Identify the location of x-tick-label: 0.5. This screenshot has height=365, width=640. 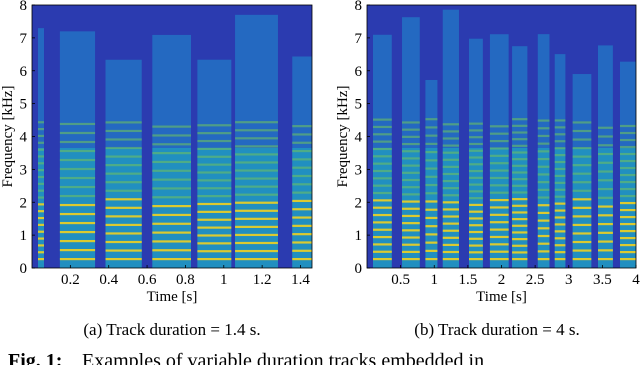
(400, 280).